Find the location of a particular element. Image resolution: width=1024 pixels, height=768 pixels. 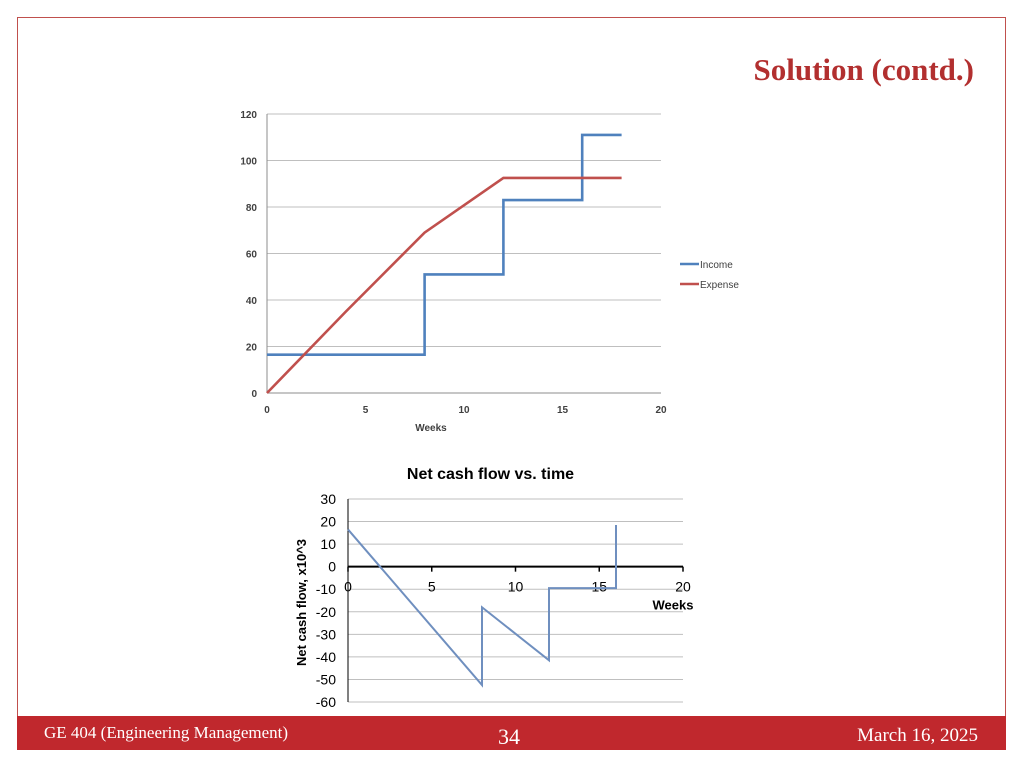

y-tick-label: -50 is located at coordinates (326, 679).